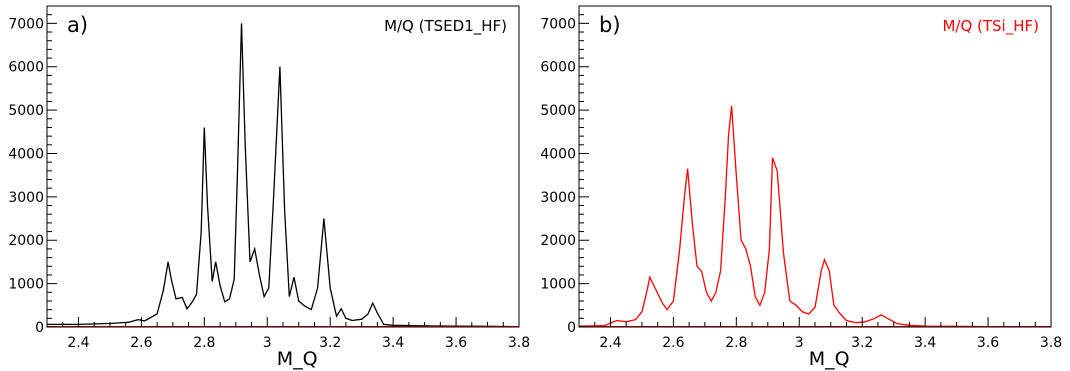  What do you see at coordinates (610, 25) in the screenshot?
I see `panel-label-b: b)` at bounding box center [610, 25].